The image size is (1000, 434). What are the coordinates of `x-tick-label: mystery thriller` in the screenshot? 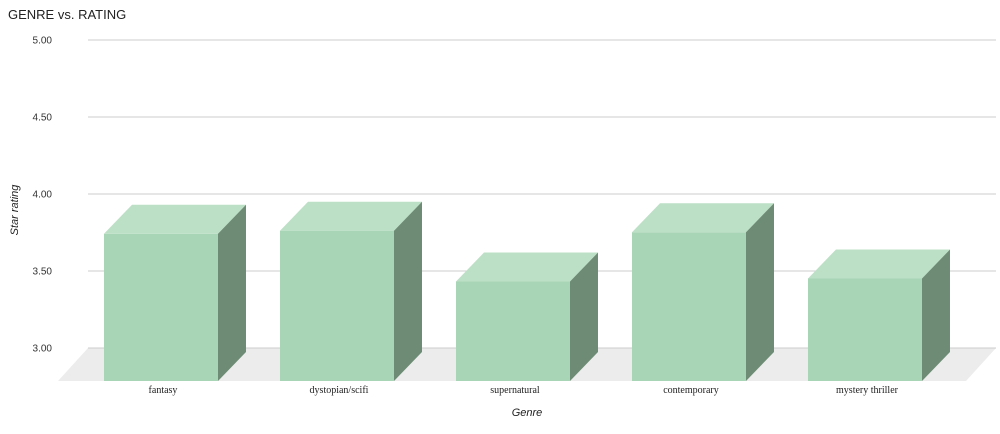 It's located at (867, 390).